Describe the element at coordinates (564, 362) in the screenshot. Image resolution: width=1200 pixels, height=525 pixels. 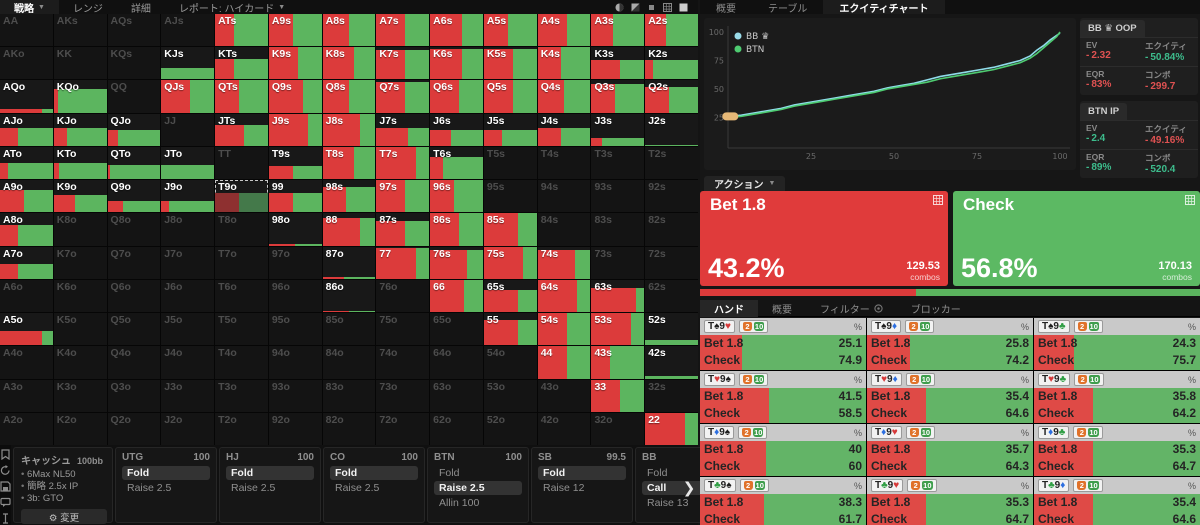
I see `matrix-cell-44: 44` at that location.